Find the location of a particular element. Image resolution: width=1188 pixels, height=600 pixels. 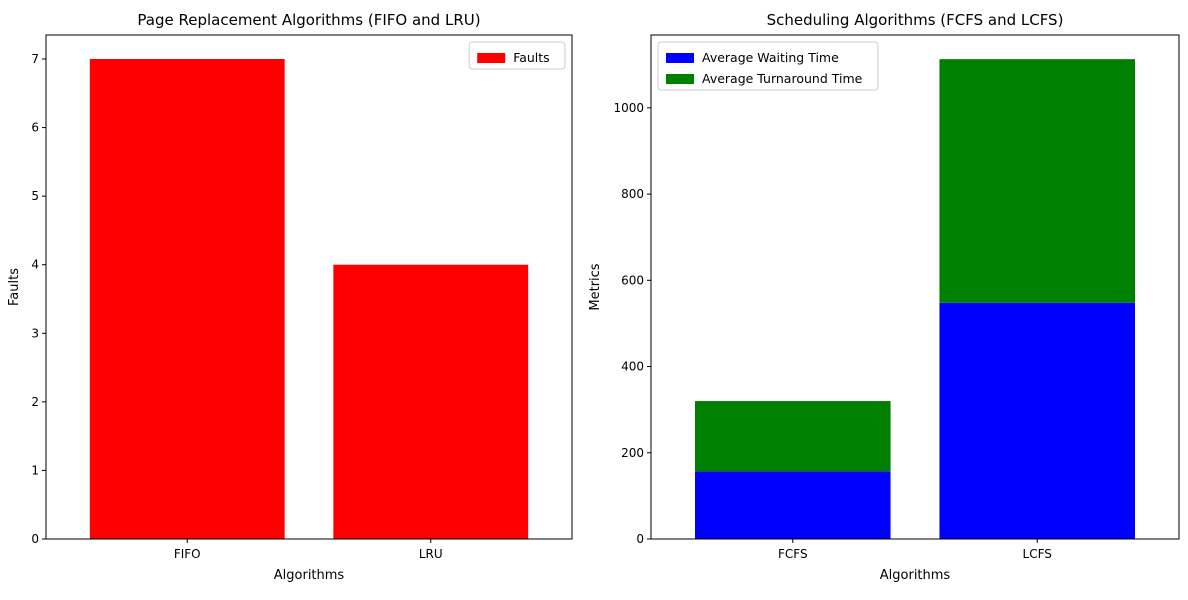

legend-label: Faults is located at coordinates (531, 57).